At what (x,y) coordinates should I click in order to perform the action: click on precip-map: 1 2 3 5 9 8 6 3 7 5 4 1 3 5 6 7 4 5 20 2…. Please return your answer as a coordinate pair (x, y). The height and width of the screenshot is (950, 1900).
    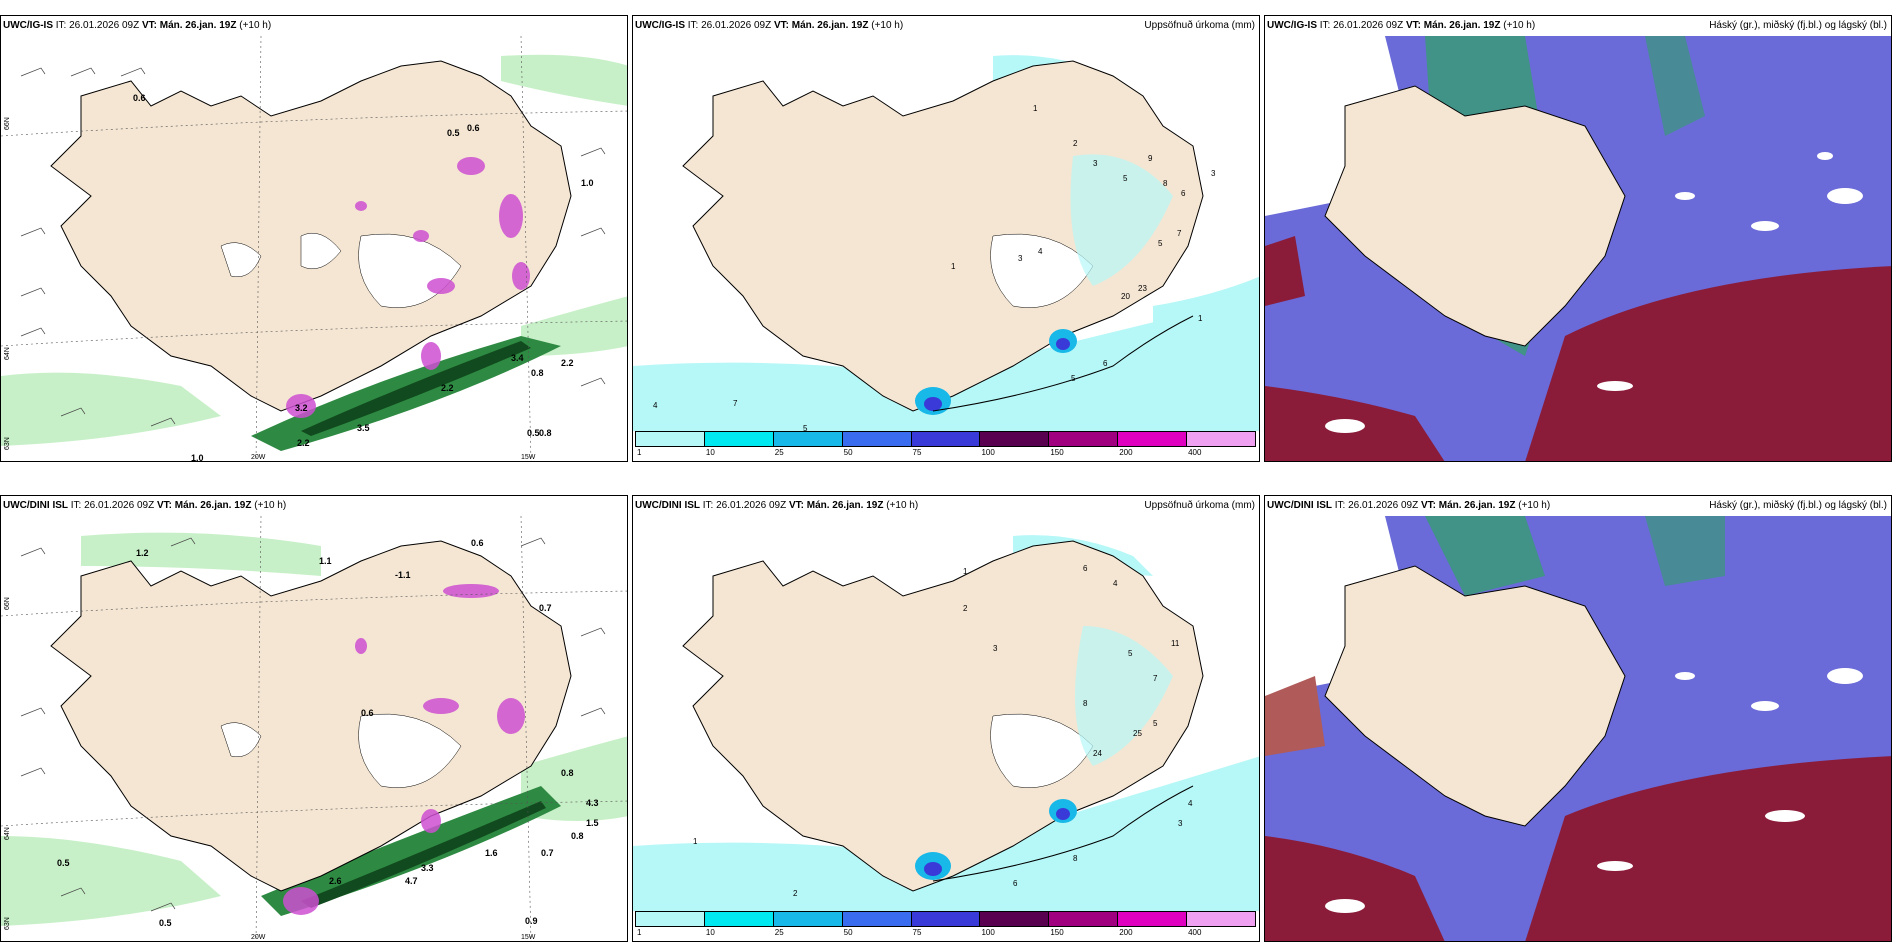
    Looking at the image, I should click on (946, 248).